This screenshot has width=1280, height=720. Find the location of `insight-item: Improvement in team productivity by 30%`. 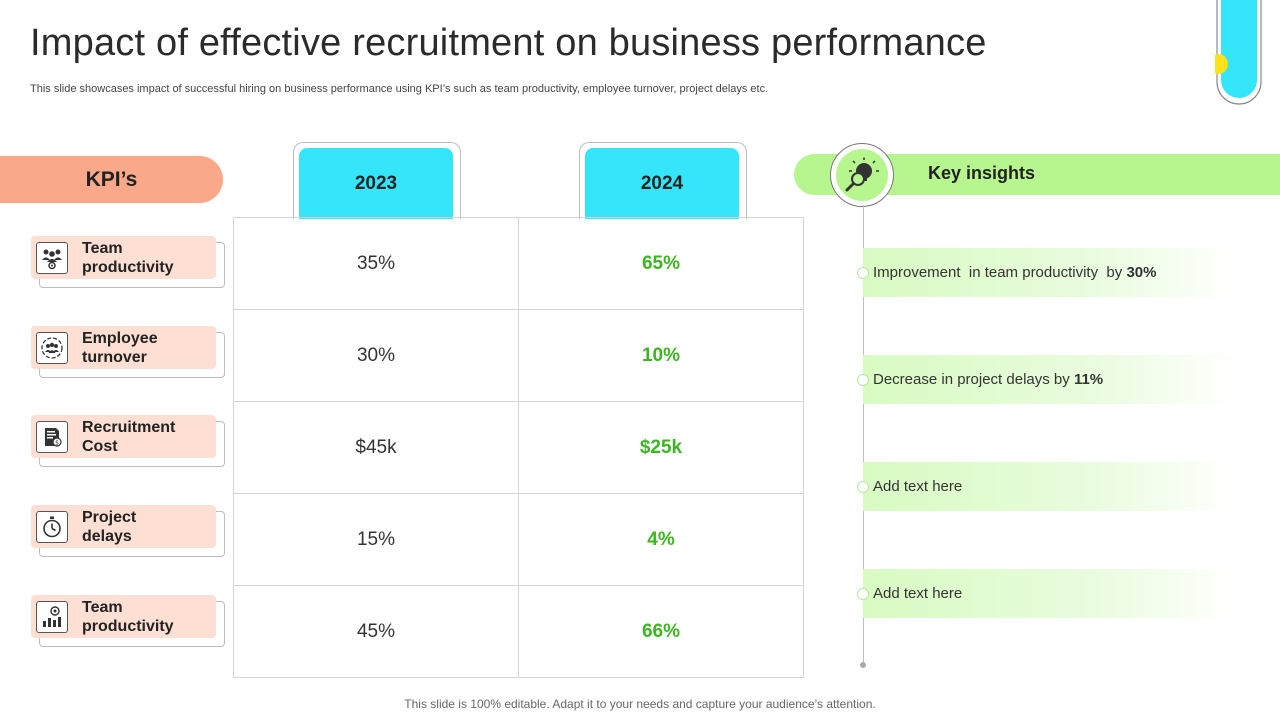

insight-item: Improvement in team productivity by 30% is located at coordinates (1047, 272).